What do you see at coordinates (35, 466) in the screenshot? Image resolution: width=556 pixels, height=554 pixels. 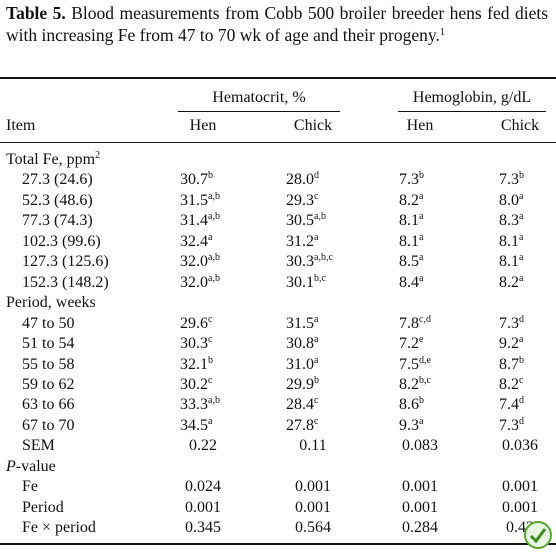 I see `section-title-text: -value` at bounding box center [35, 466].